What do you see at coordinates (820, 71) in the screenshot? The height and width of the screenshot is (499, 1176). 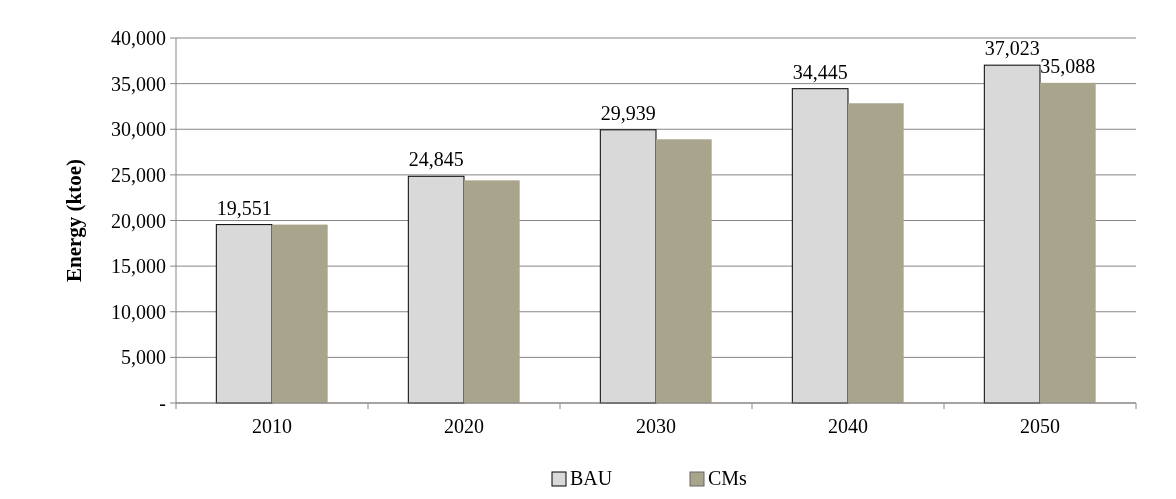 I see `data-label: 34,445` at bounding box center [820, 71].